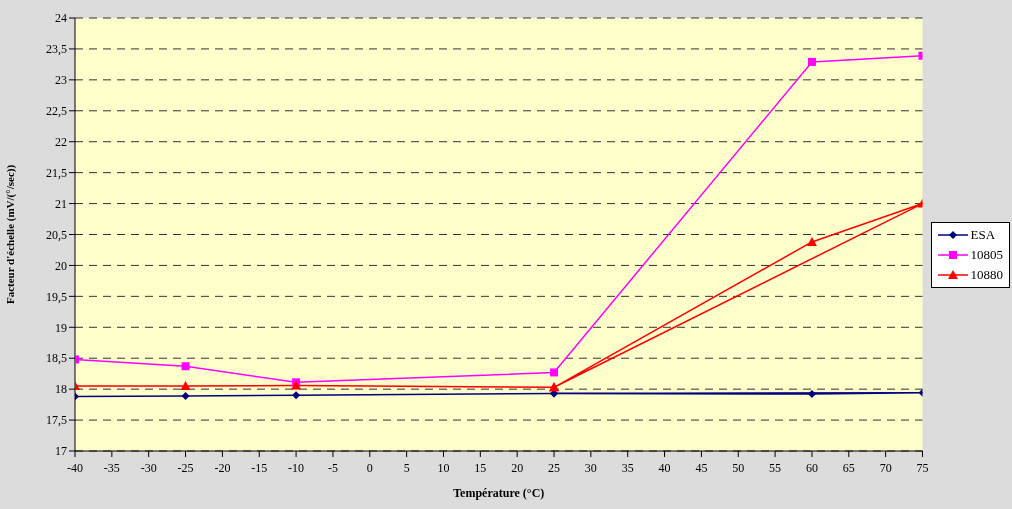  I want to click on x-tick-label: 55, so click(775, 467).